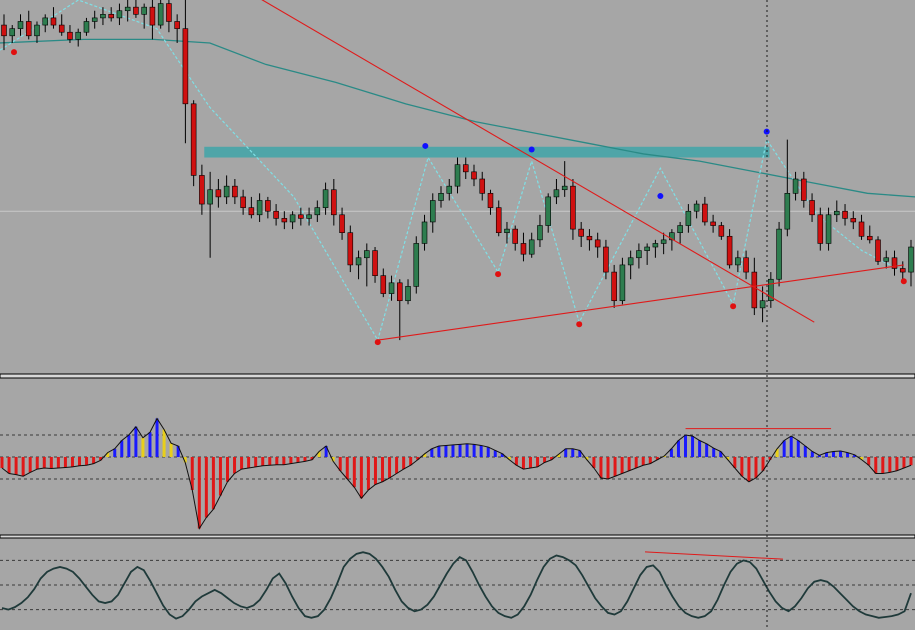 The height and width of the screenshot is (630, 915). Describe the element at coordinates (714, 555) in the screenshot. I see `divergence-line` at that location.